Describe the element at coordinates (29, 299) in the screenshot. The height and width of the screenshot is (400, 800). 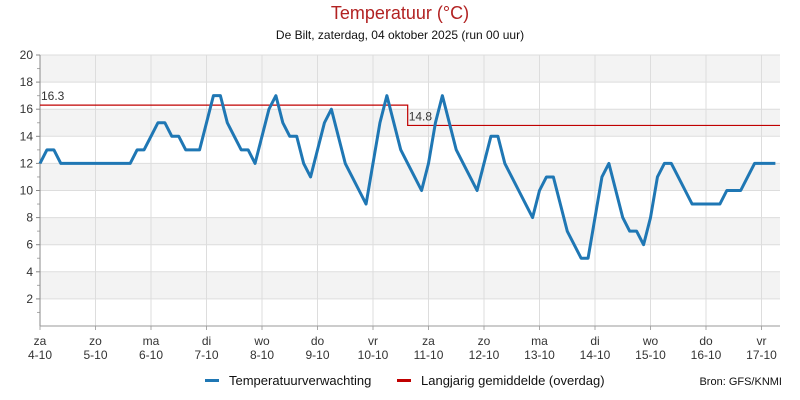
I see `y-tick-label: 2` at that location.